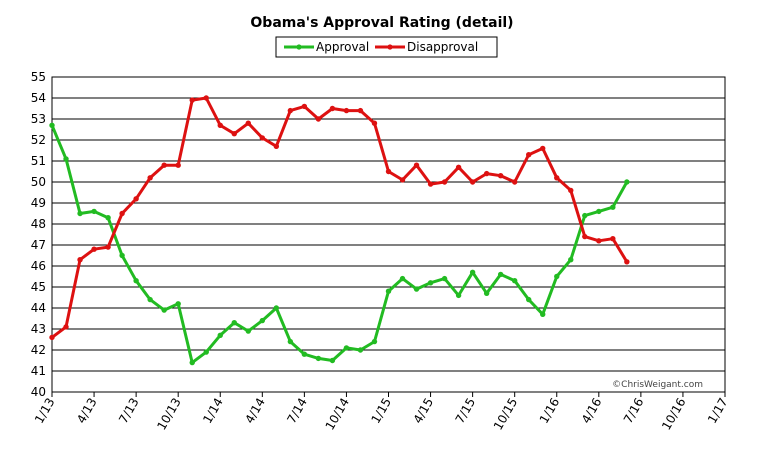 This screenshot has height=452, width=760. I want to click on x-tick-label: 1/14, so click(213, 411).